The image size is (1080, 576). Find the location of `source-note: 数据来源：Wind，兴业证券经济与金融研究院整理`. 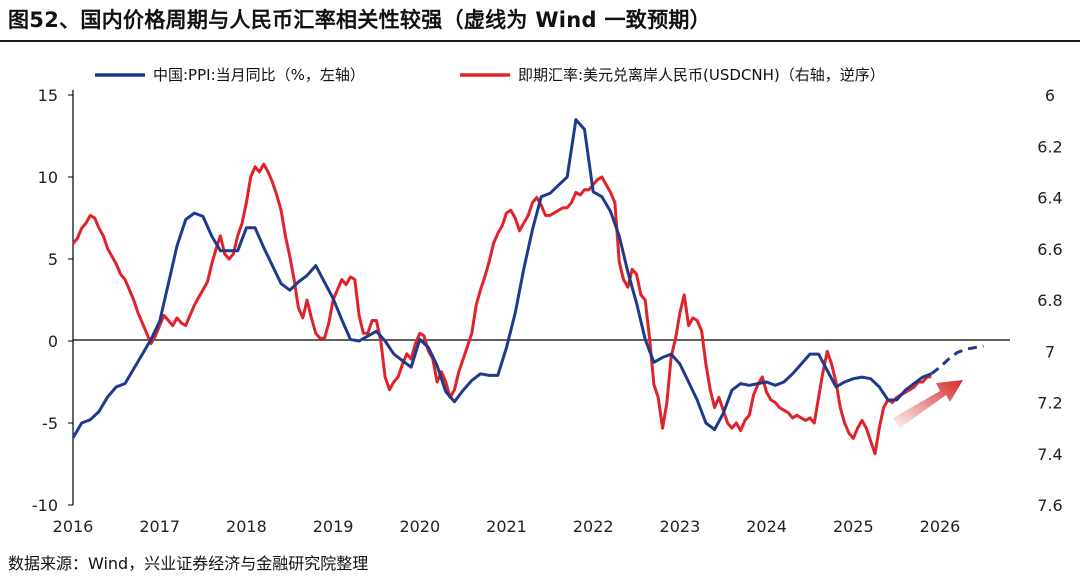

source-note: 数据来源：Wind，兴业证券经济与金融研究院整理 is located at coordinates (188, 563).